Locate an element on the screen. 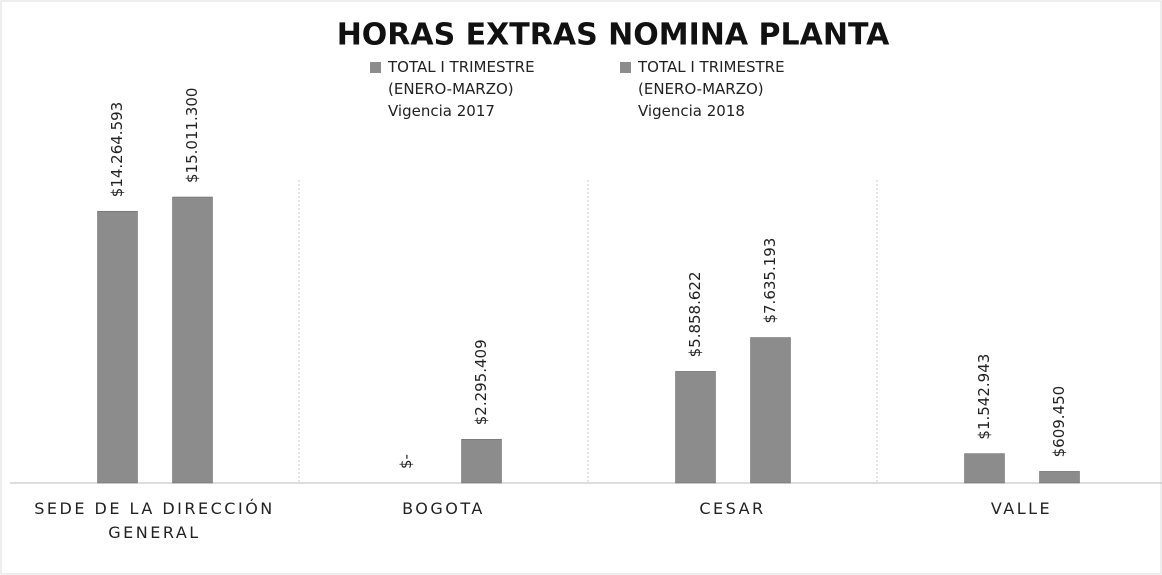 The width and height of the screenshot is (1162, 575). value-label: $2.295.409 is located at coordinates (481, 382).